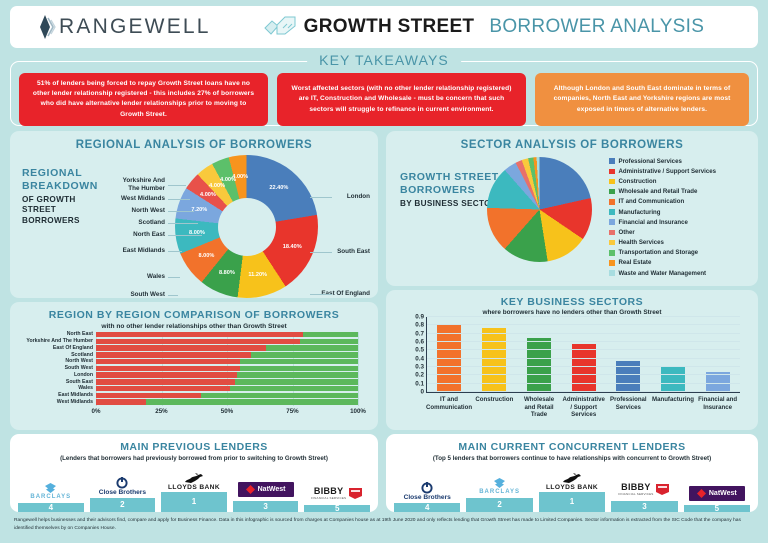 The width and height of the screenshot is (768, 543). What do you see at coordinates (539, 407) in the screenshot?
I see `key-sectors-x-label: Wholesale and Retail Trade` at bounding box center [539, 407].